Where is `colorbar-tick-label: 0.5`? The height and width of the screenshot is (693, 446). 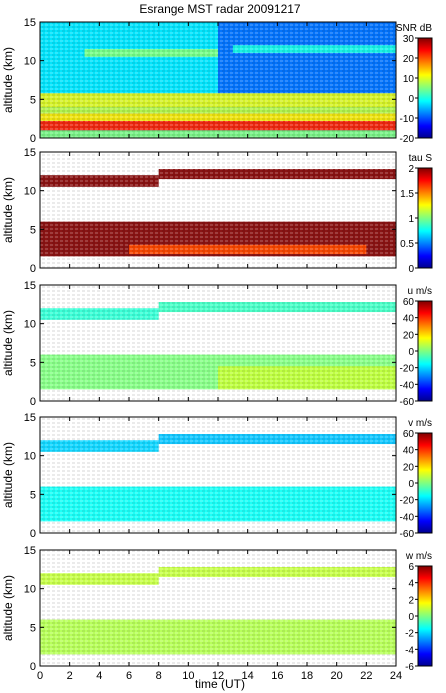 colorbar-tick-label: 0.5 is located at coordinates (407, 244).